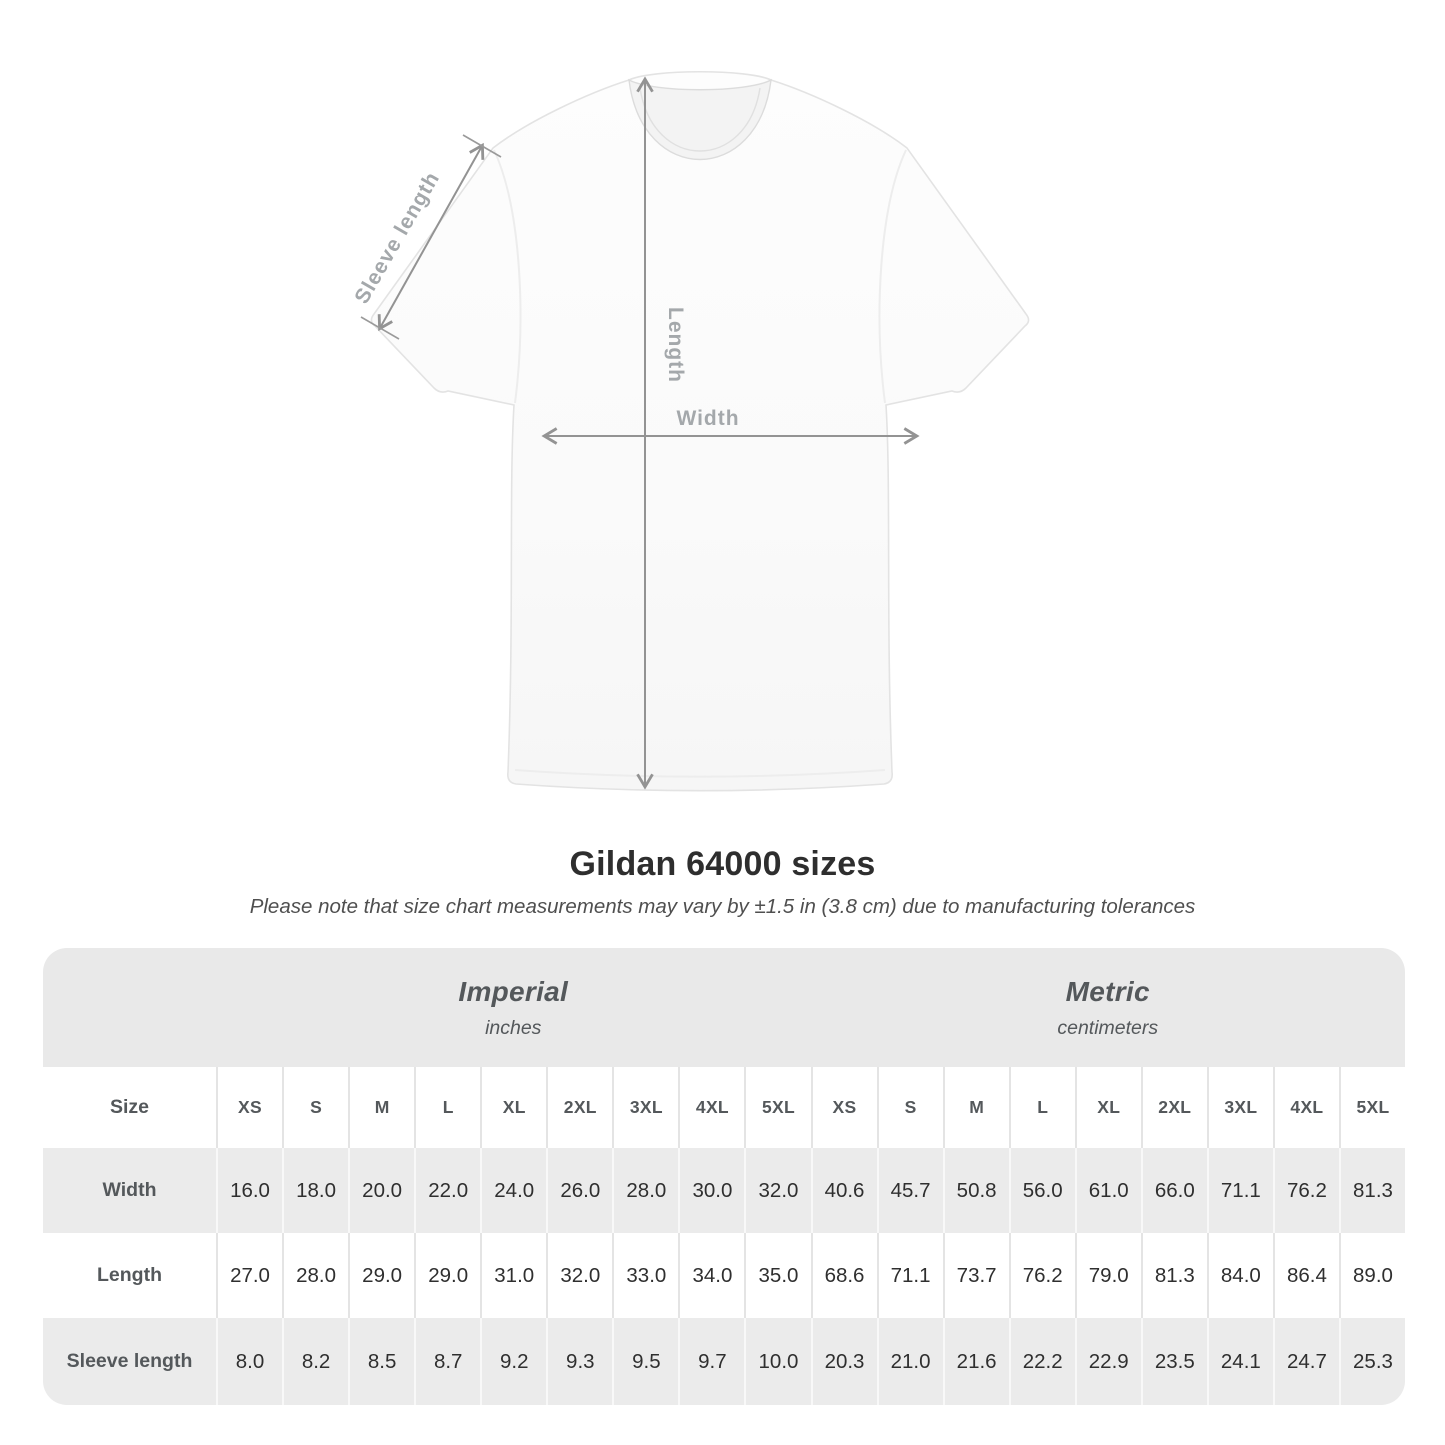  I want to click on metric-group-header: Metric centimeters, so click(1108, 1007).